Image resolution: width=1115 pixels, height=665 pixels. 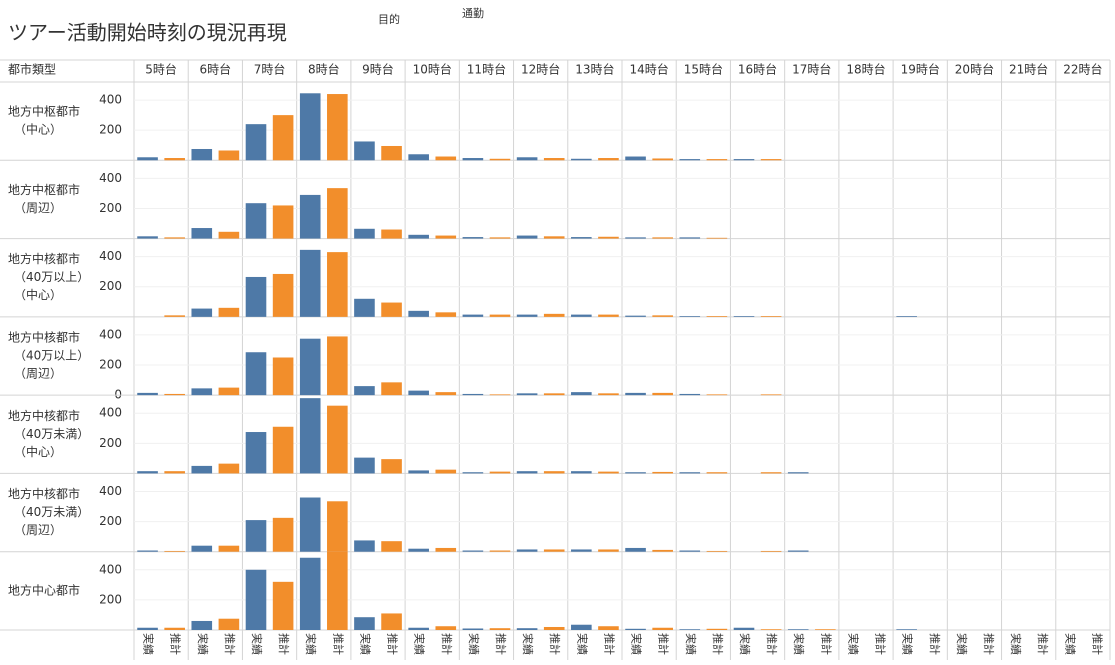 What do you see at coordinates (432, 69) in the screenshot?
I see `column-header: 10時台` at bounding box center [432, 69].